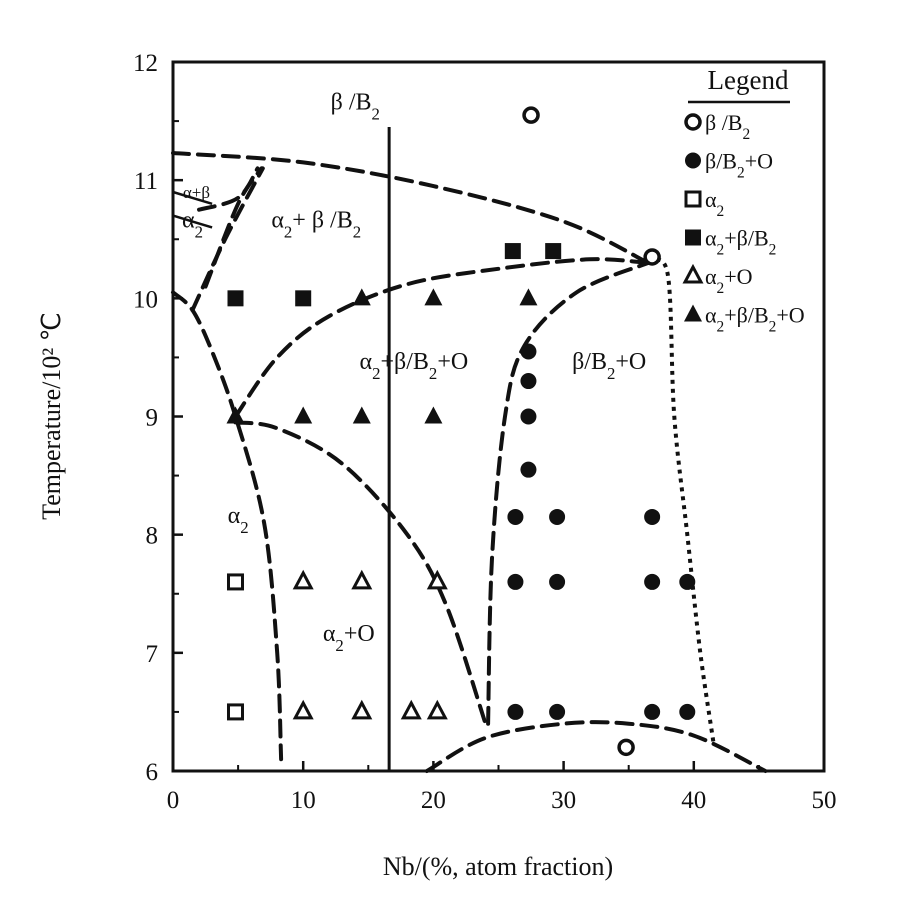  What do you see at coordinates (740, 242) in the screenshot?
I see `legend-label-4: α2+β/B2` at bounding box center [740, 242].